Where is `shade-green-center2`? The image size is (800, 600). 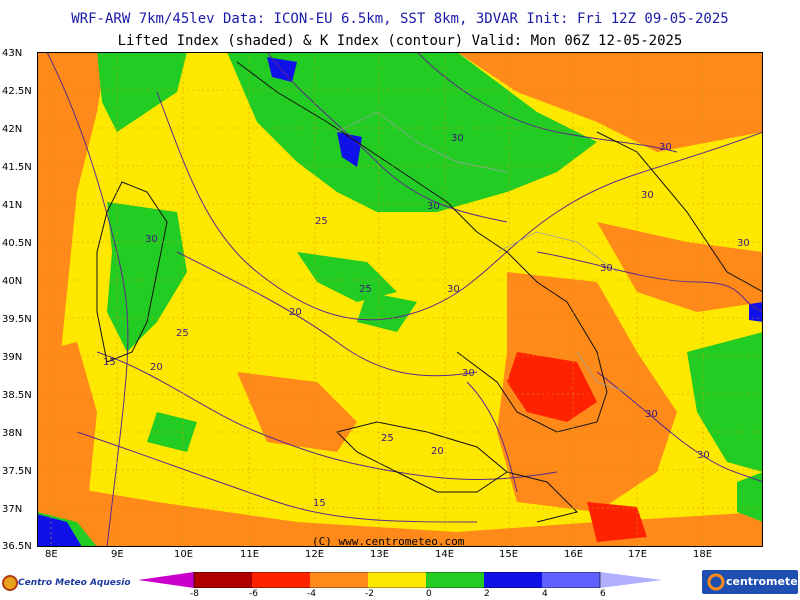 shade-green-center2 is located at coordinates (387, 312).